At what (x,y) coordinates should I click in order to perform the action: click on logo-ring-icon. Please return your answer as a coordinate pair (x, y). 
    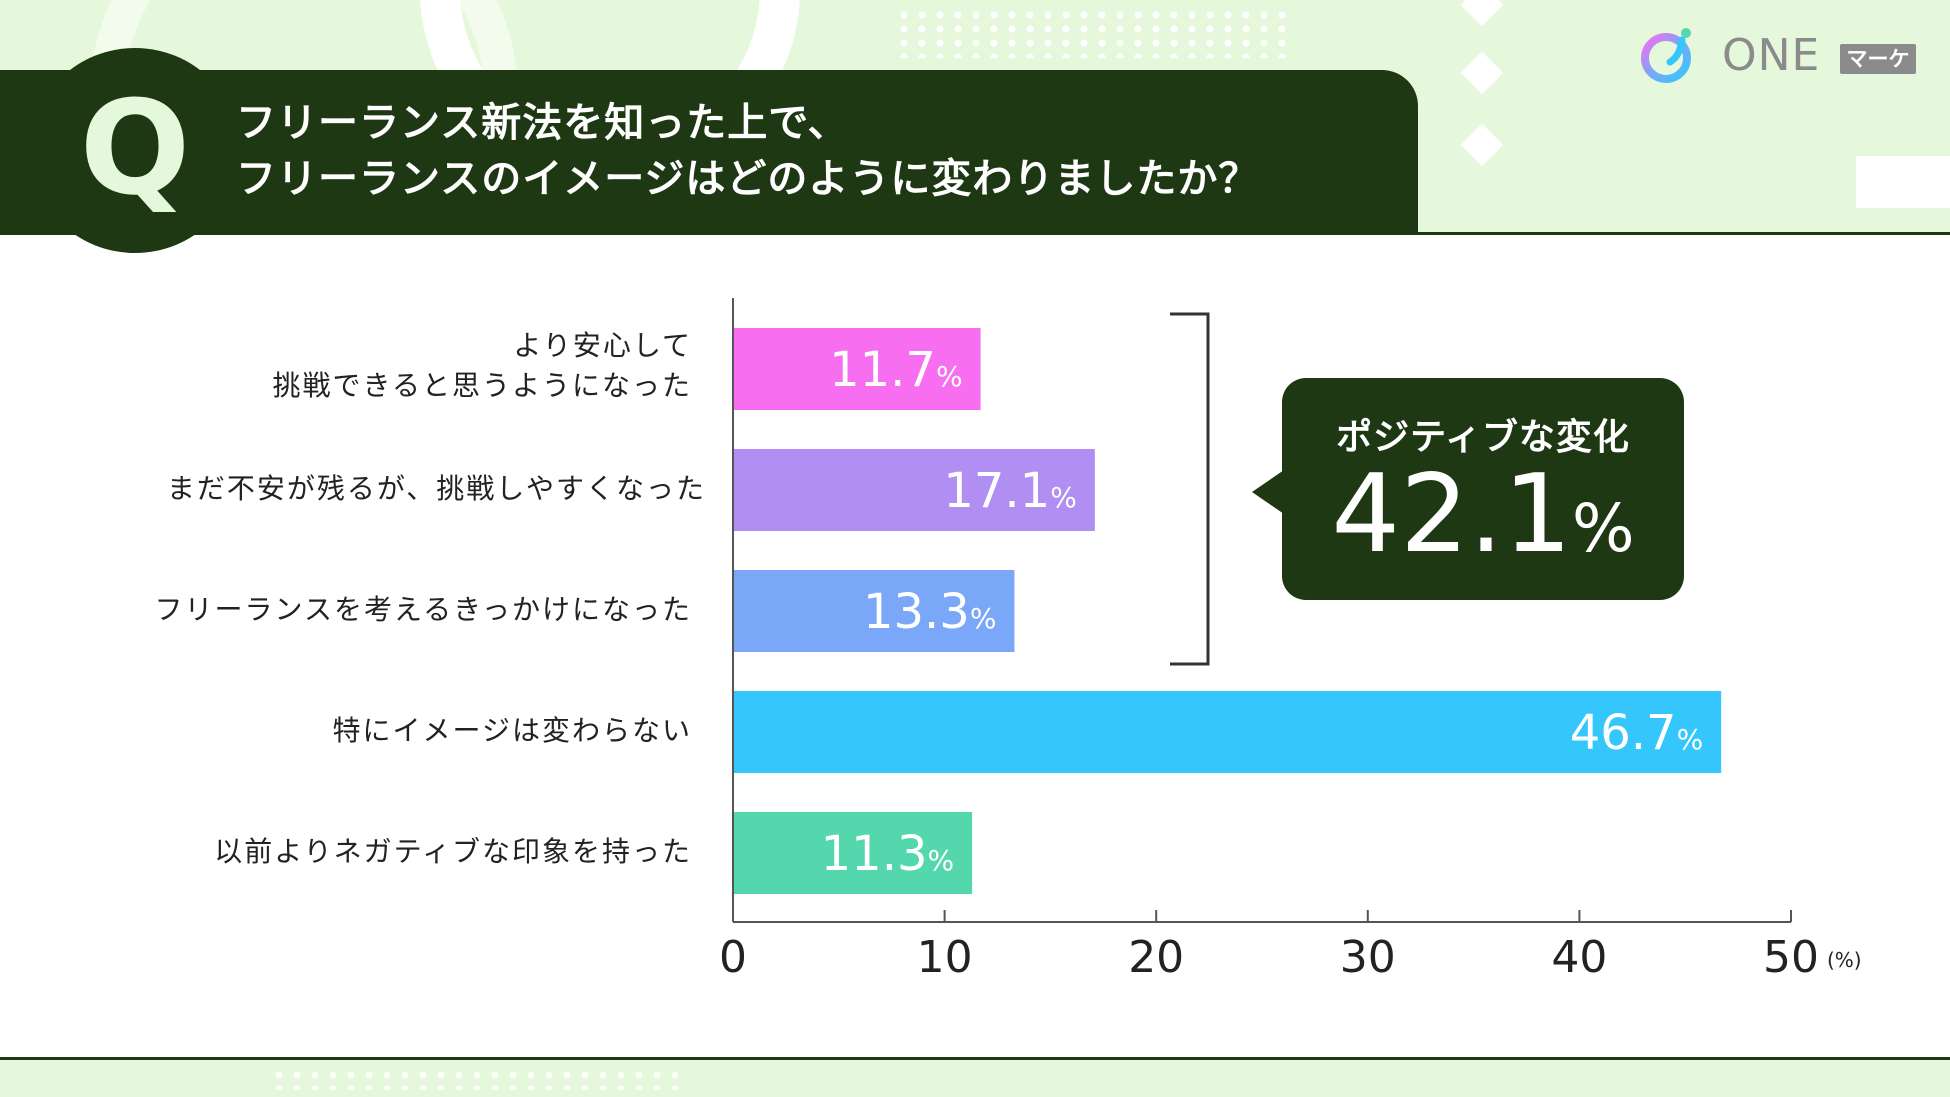
    Looking at the image, I should click on (1666, 58).